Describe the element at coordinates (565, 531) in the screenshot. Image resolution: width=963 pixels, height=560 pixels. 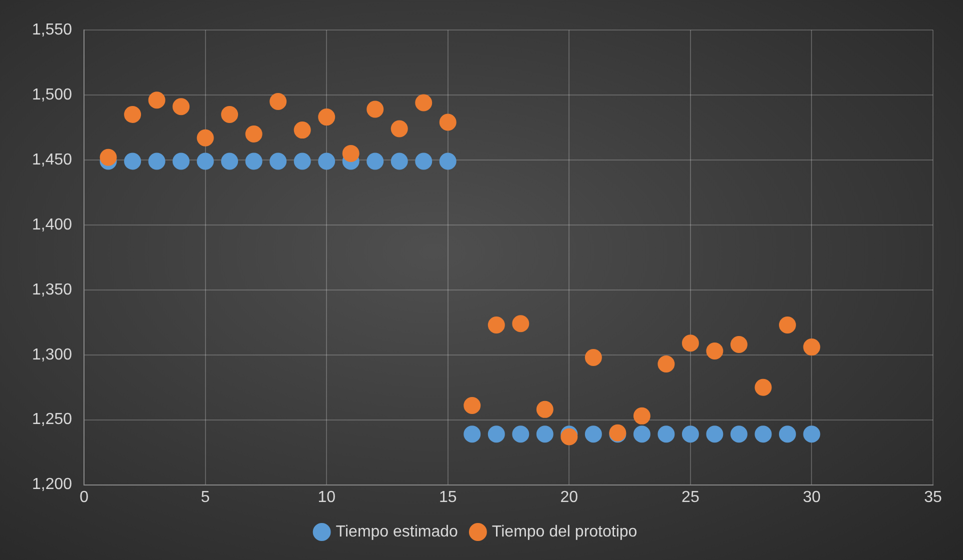
I see `legend-label: Tiempo del prototipo` at that location.